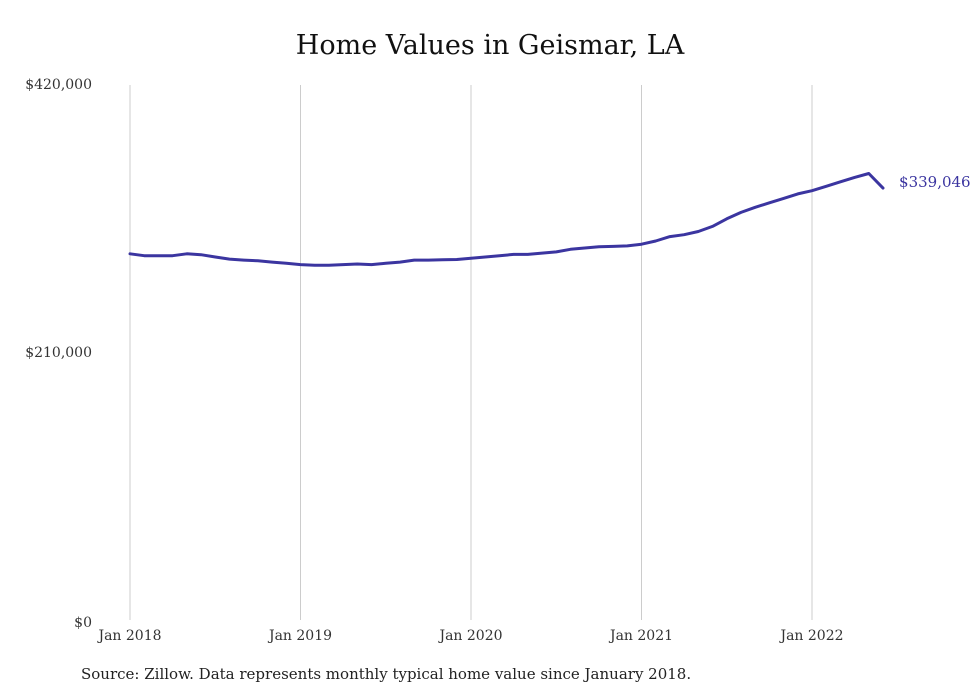  Describe the element at coordinates (506, 219) in the screenshot. I see `series-line` at that location.